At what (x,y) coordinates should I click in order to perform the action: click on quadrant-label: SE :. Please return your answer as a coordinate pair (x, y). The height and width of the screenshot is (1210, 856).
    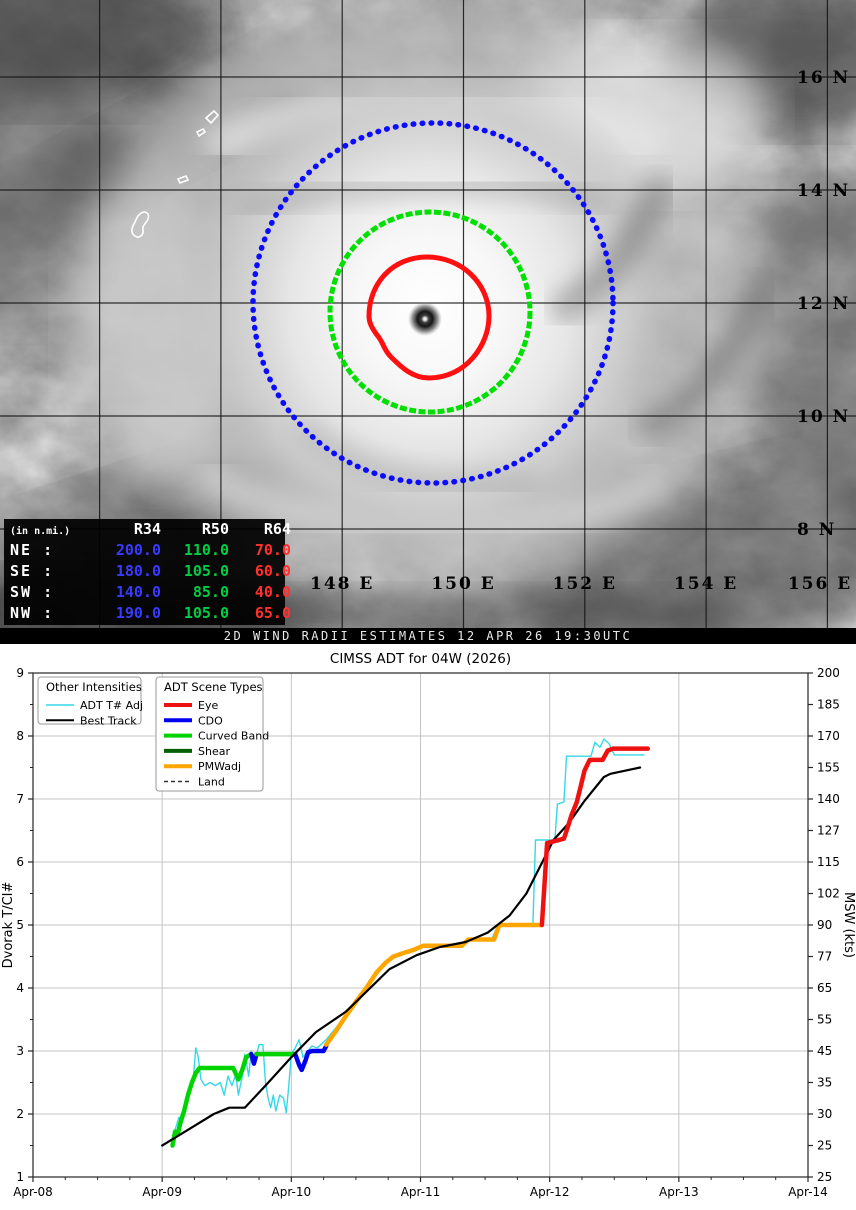
    Looking at the image, I should click on (32, 571).